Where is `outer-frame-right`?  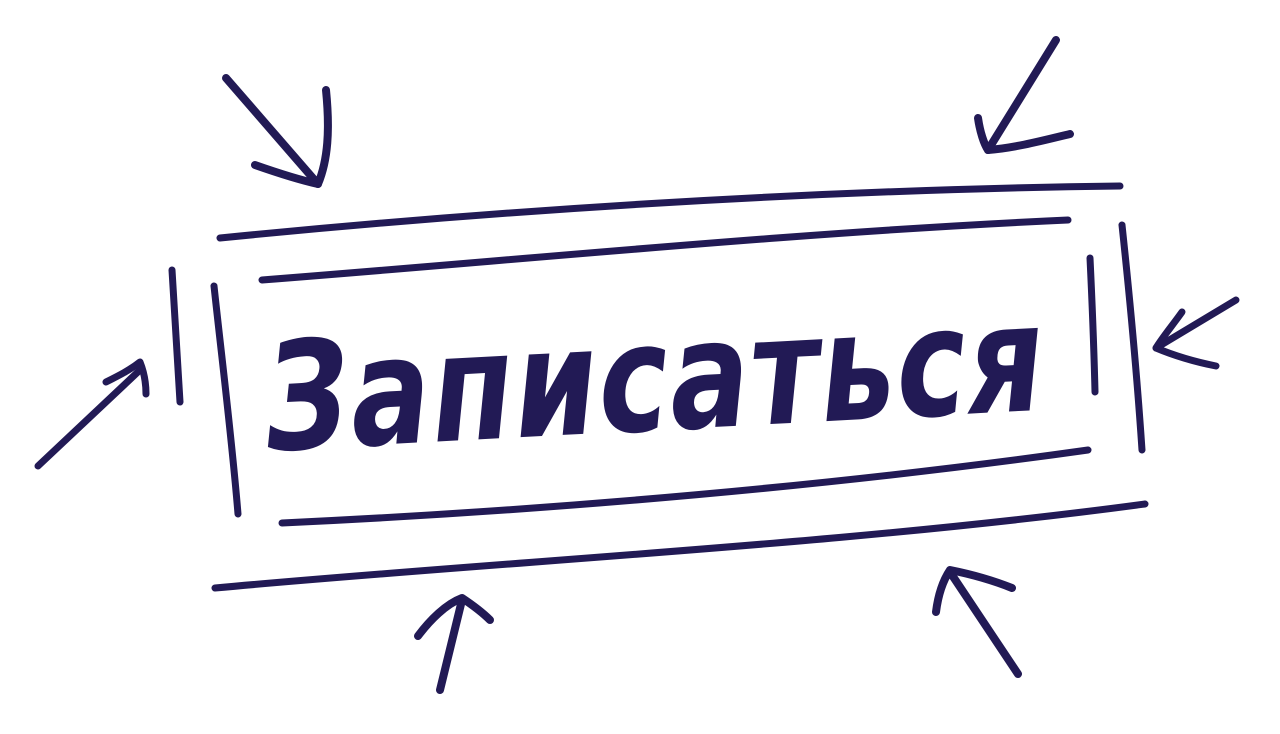
outer-frame-right is located at coordinates (1132, 337).